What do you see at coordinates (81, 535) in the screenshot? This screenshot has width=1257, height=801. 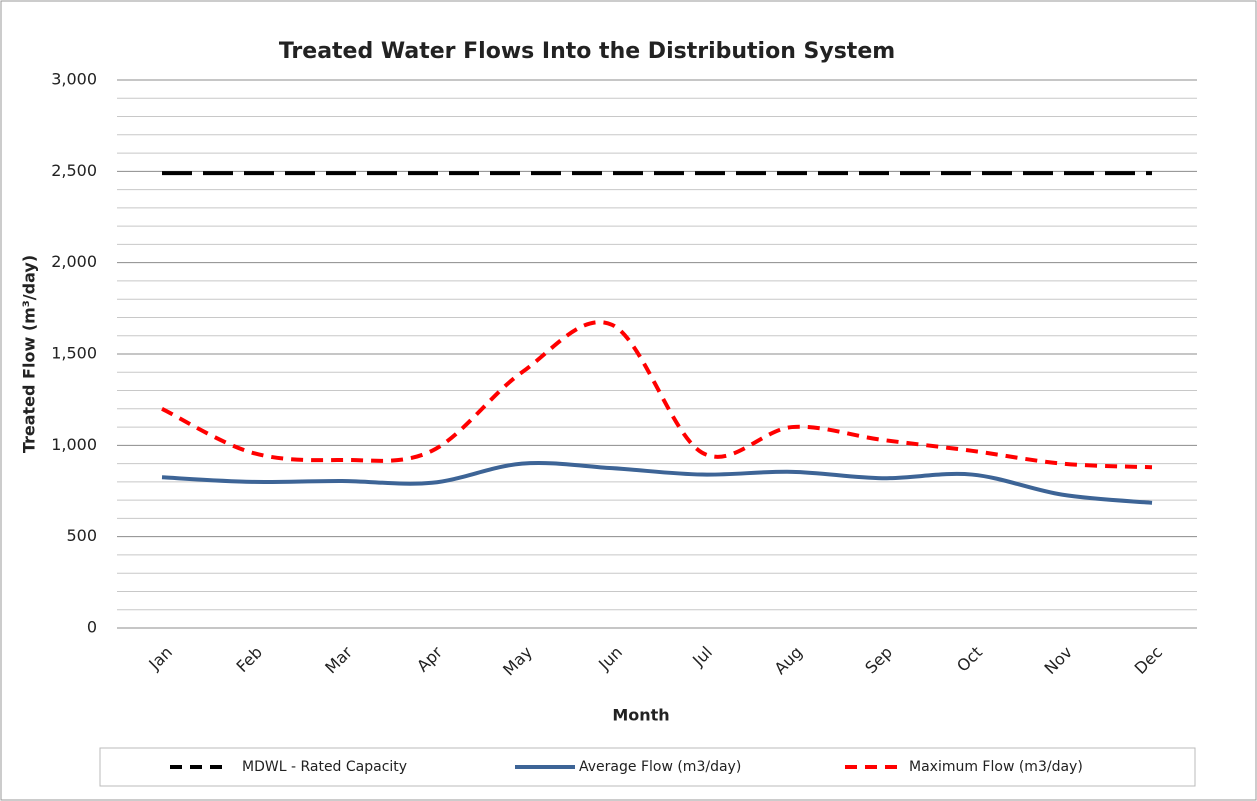 I see `y-tick-label: 500` at bounding box center [81, 535].